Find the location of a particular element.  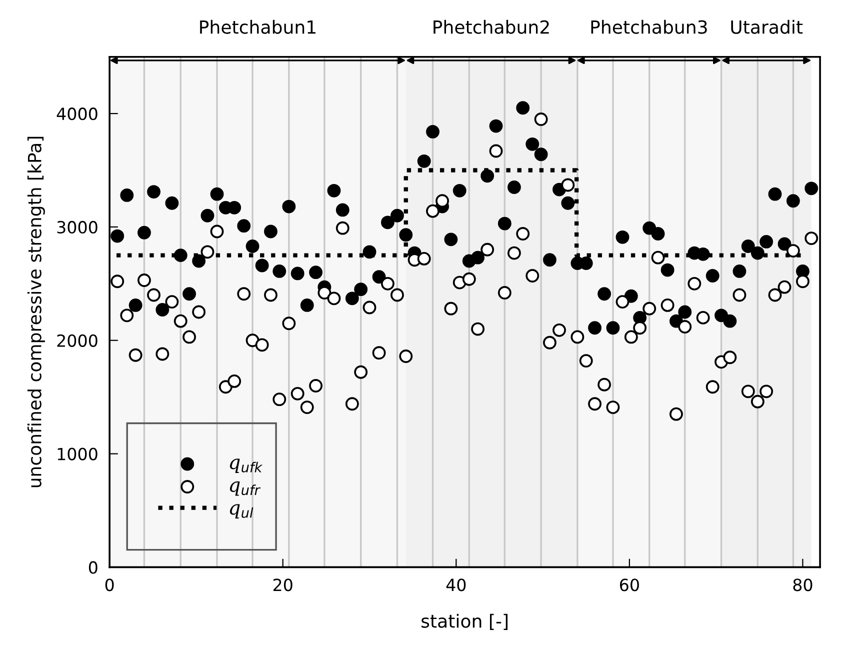

x-tick-label: 60 is located at coordinates (629, 585).